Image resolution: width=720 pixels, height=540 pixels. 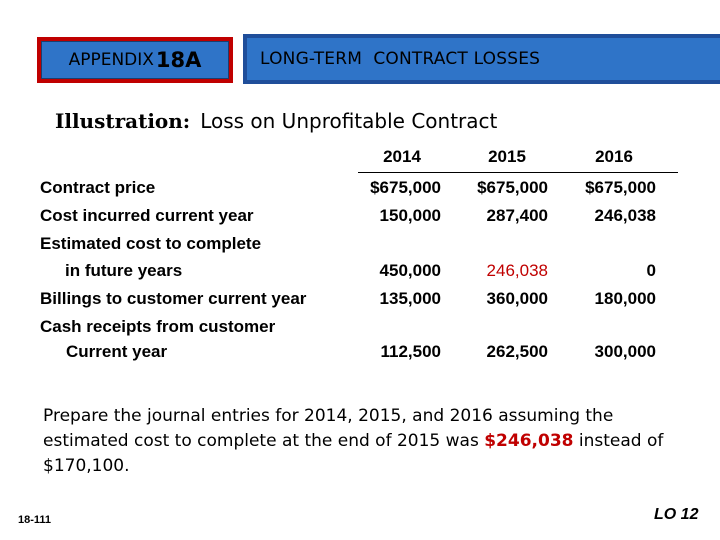 What do you see at coordinates (676, 514) in the screenshot?
I see `learning-objective: LO 12` at bounding box center [676, 514].